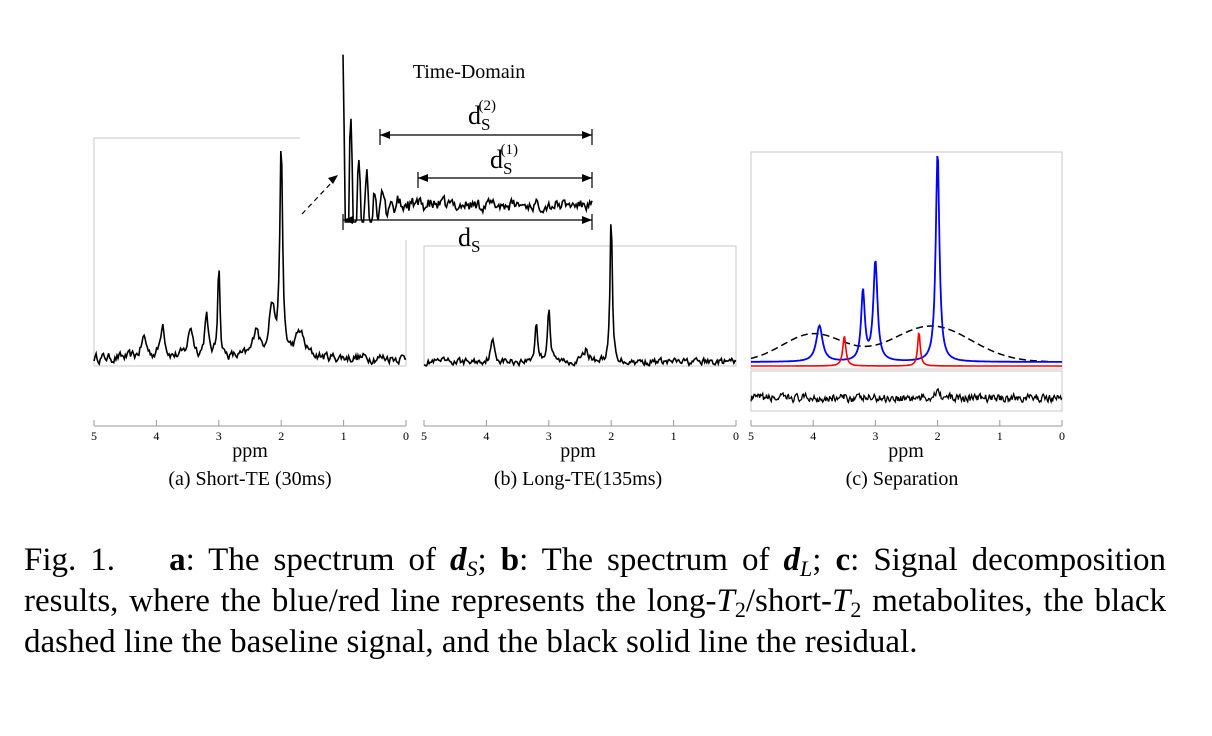  Describe the element at coordinates (177, 560) in the screenshot. I see `caption-fragment: a` at that location.